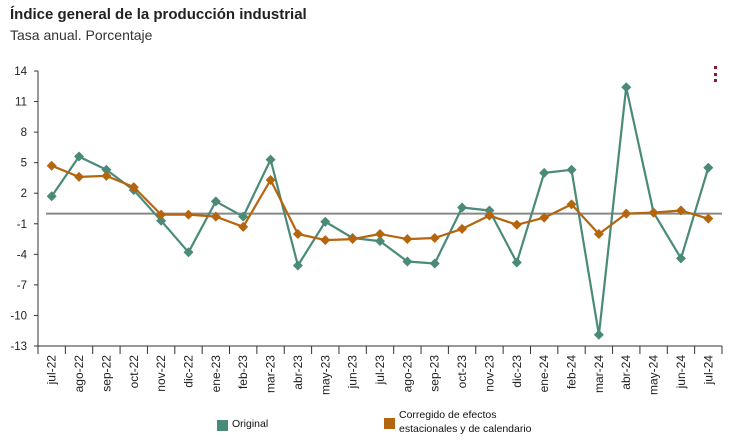 The image size is (742, 446). Describe the element at coordinates (716, 74) in the screenshot. I see `more-vertical-icon` at that location.